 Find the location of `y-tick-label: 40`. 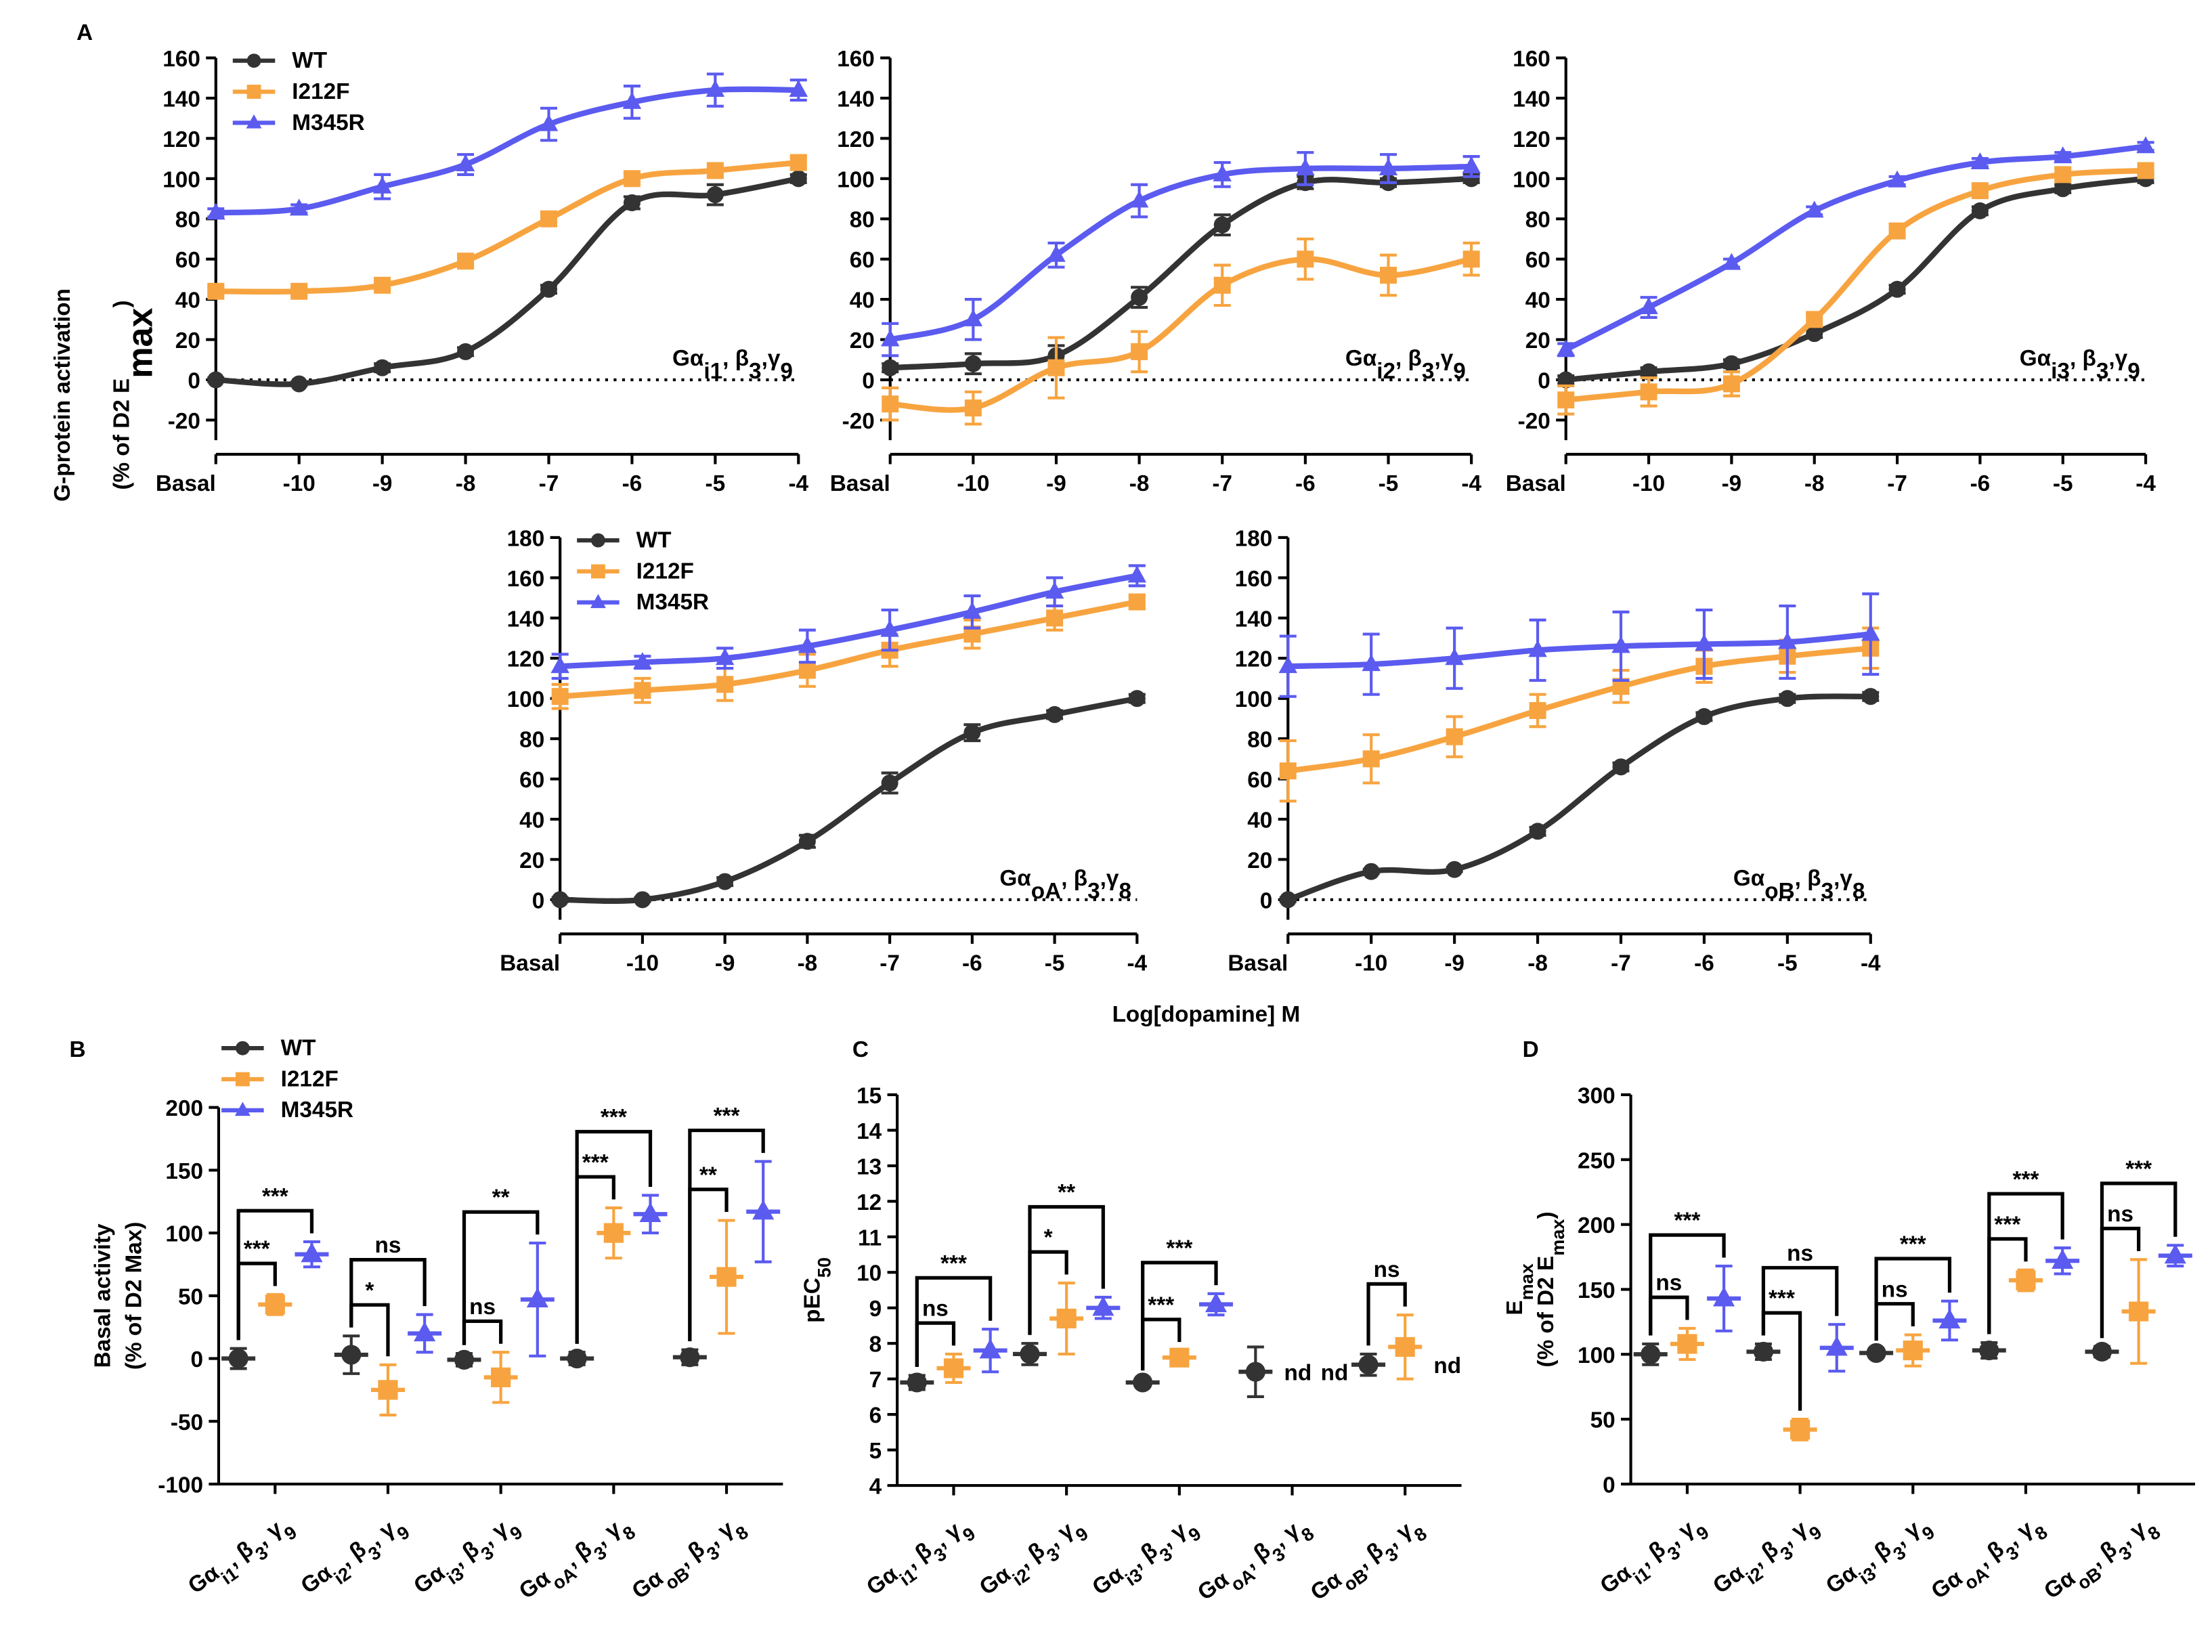

y-tick-label: 40 is located at coordinates (862, 300).